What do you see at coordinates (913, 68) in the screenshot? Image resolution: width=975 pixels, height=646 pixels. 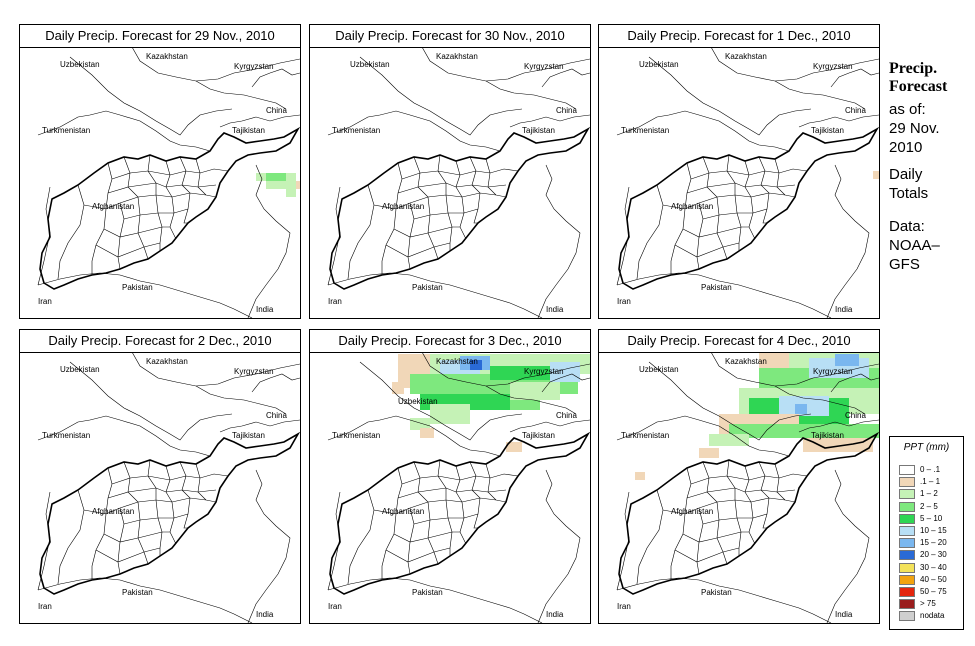 I see `heading-line1: Precip.` at bounding box center [913, 68].